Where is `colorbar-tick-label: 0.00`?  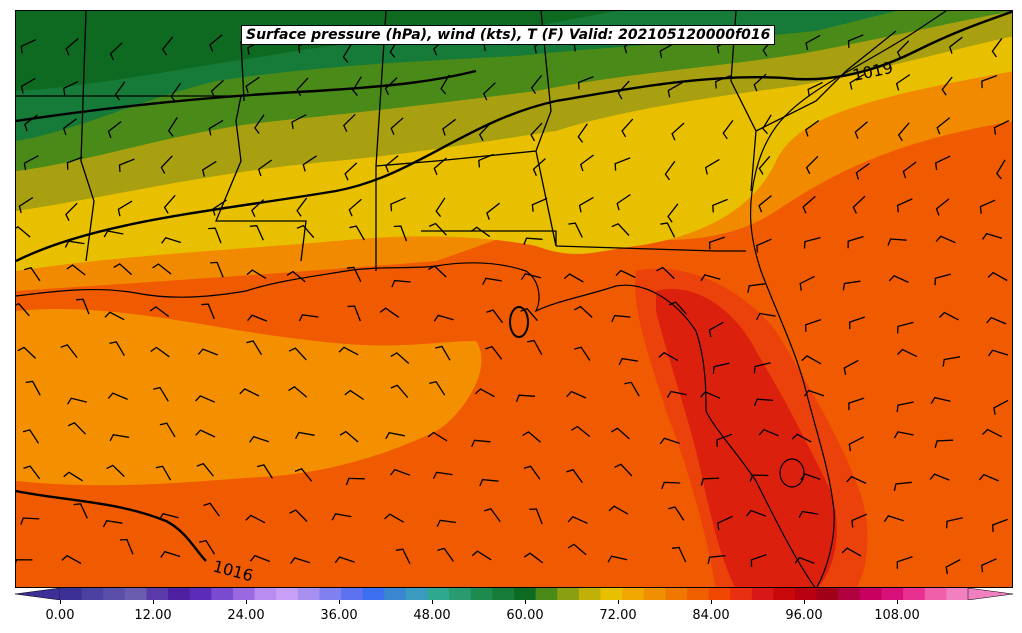
colorbar-tick-label: 0.00 is located at coordinates (60, 615).